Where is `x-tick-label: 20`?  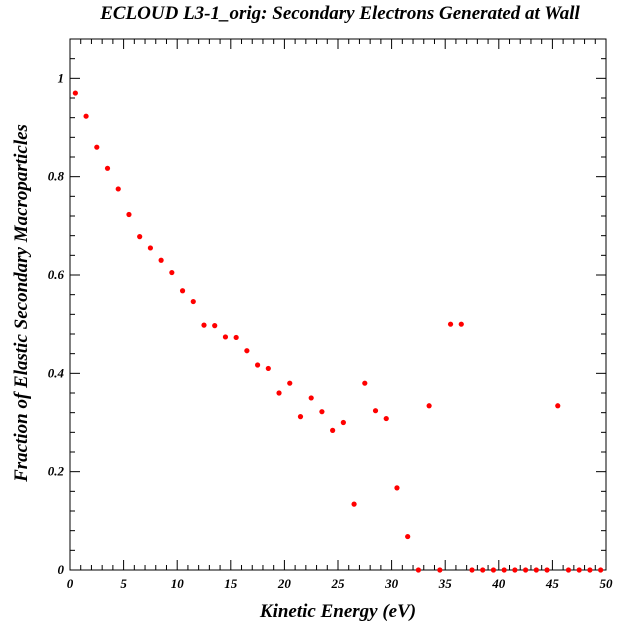 x-tick-label: 20 is located at coordinates (284, 583).